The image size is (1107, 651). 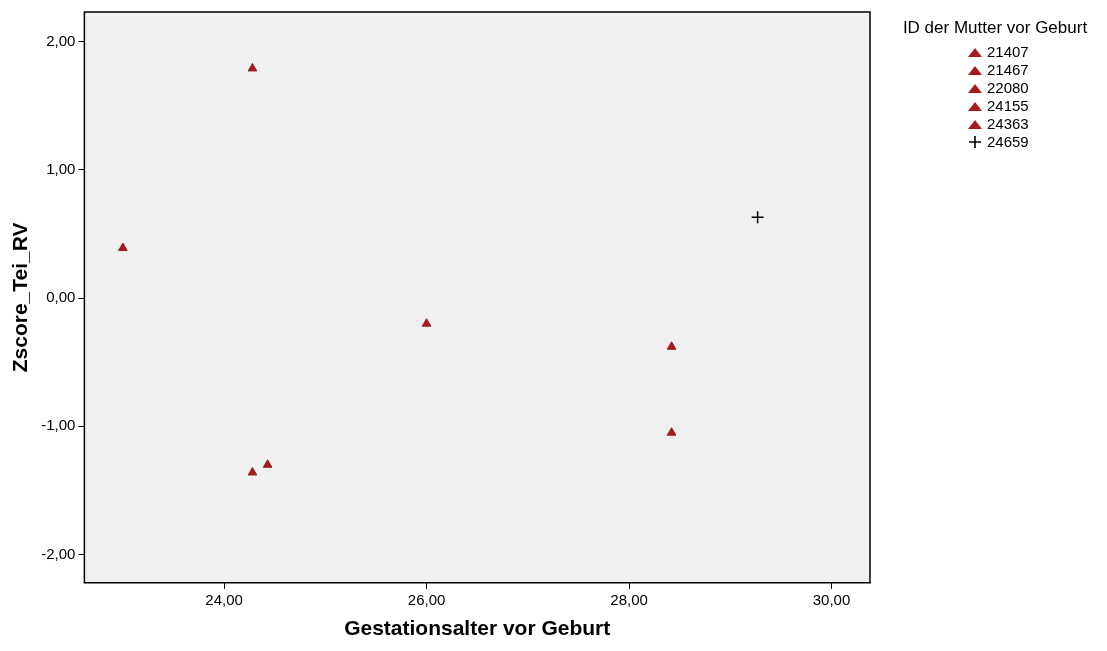 I want to click on y-tick-label: 2,00, so click(x=61, y=40).